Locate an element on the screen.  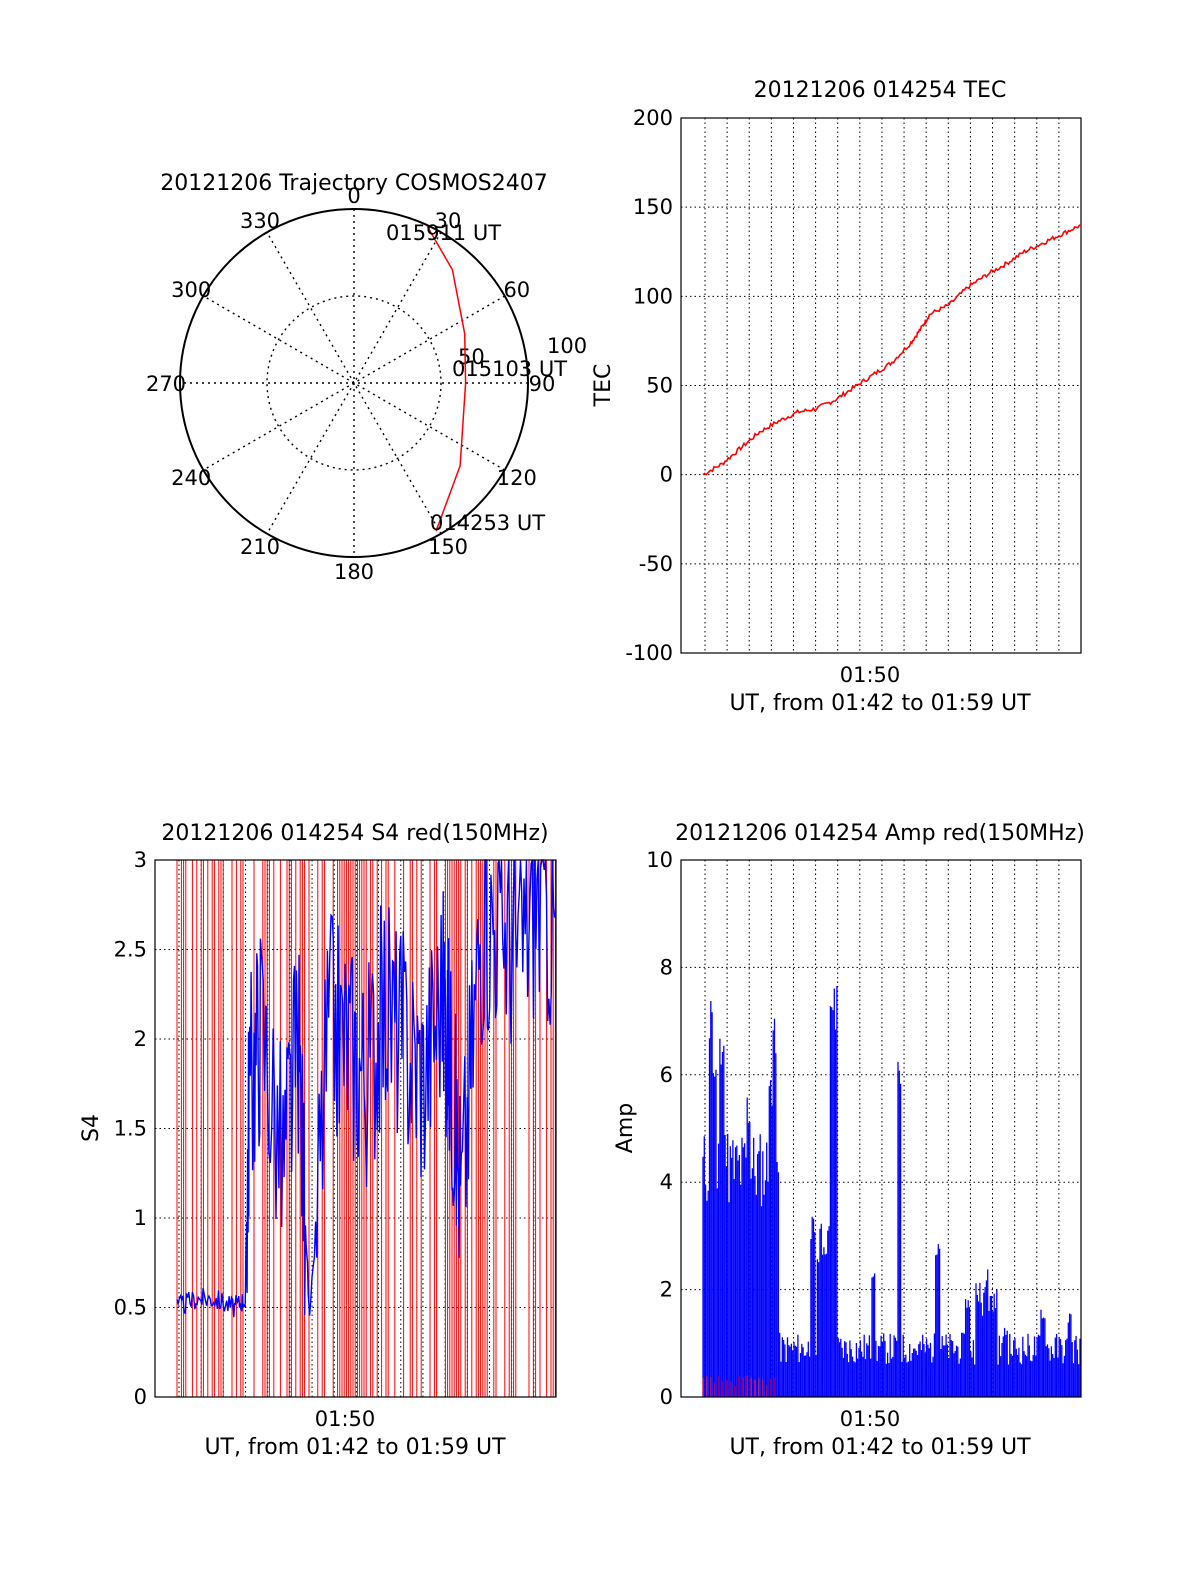
amp-y-label: Amp is located at coordinates (625, 1128).